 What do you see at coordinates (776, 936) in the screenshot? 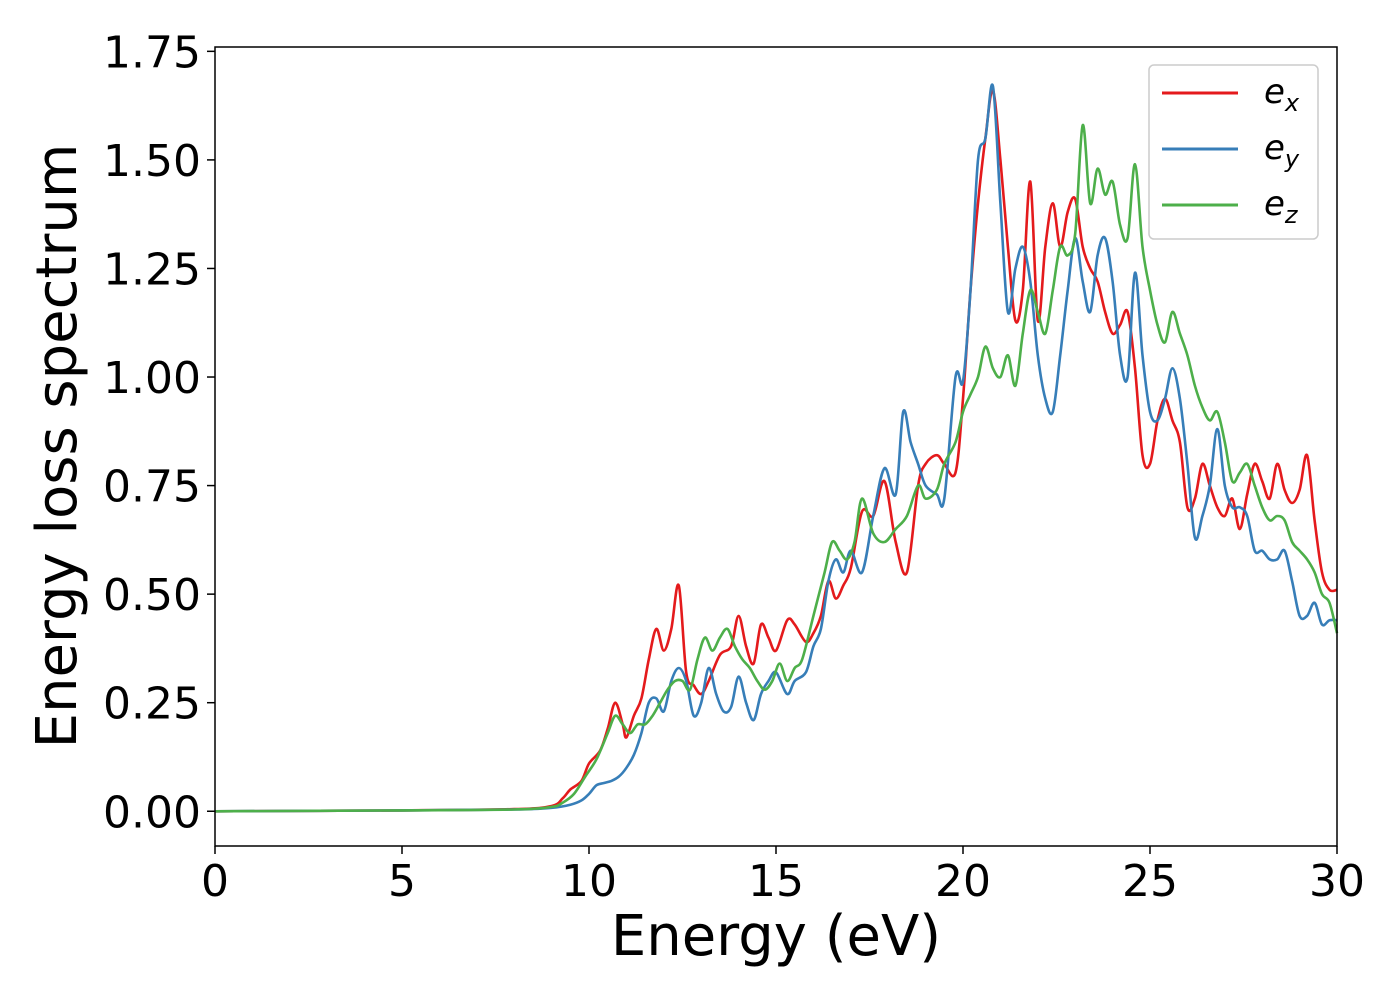
I see `x-axis-label: Energy (eV)` at bounding box center [776, 936].